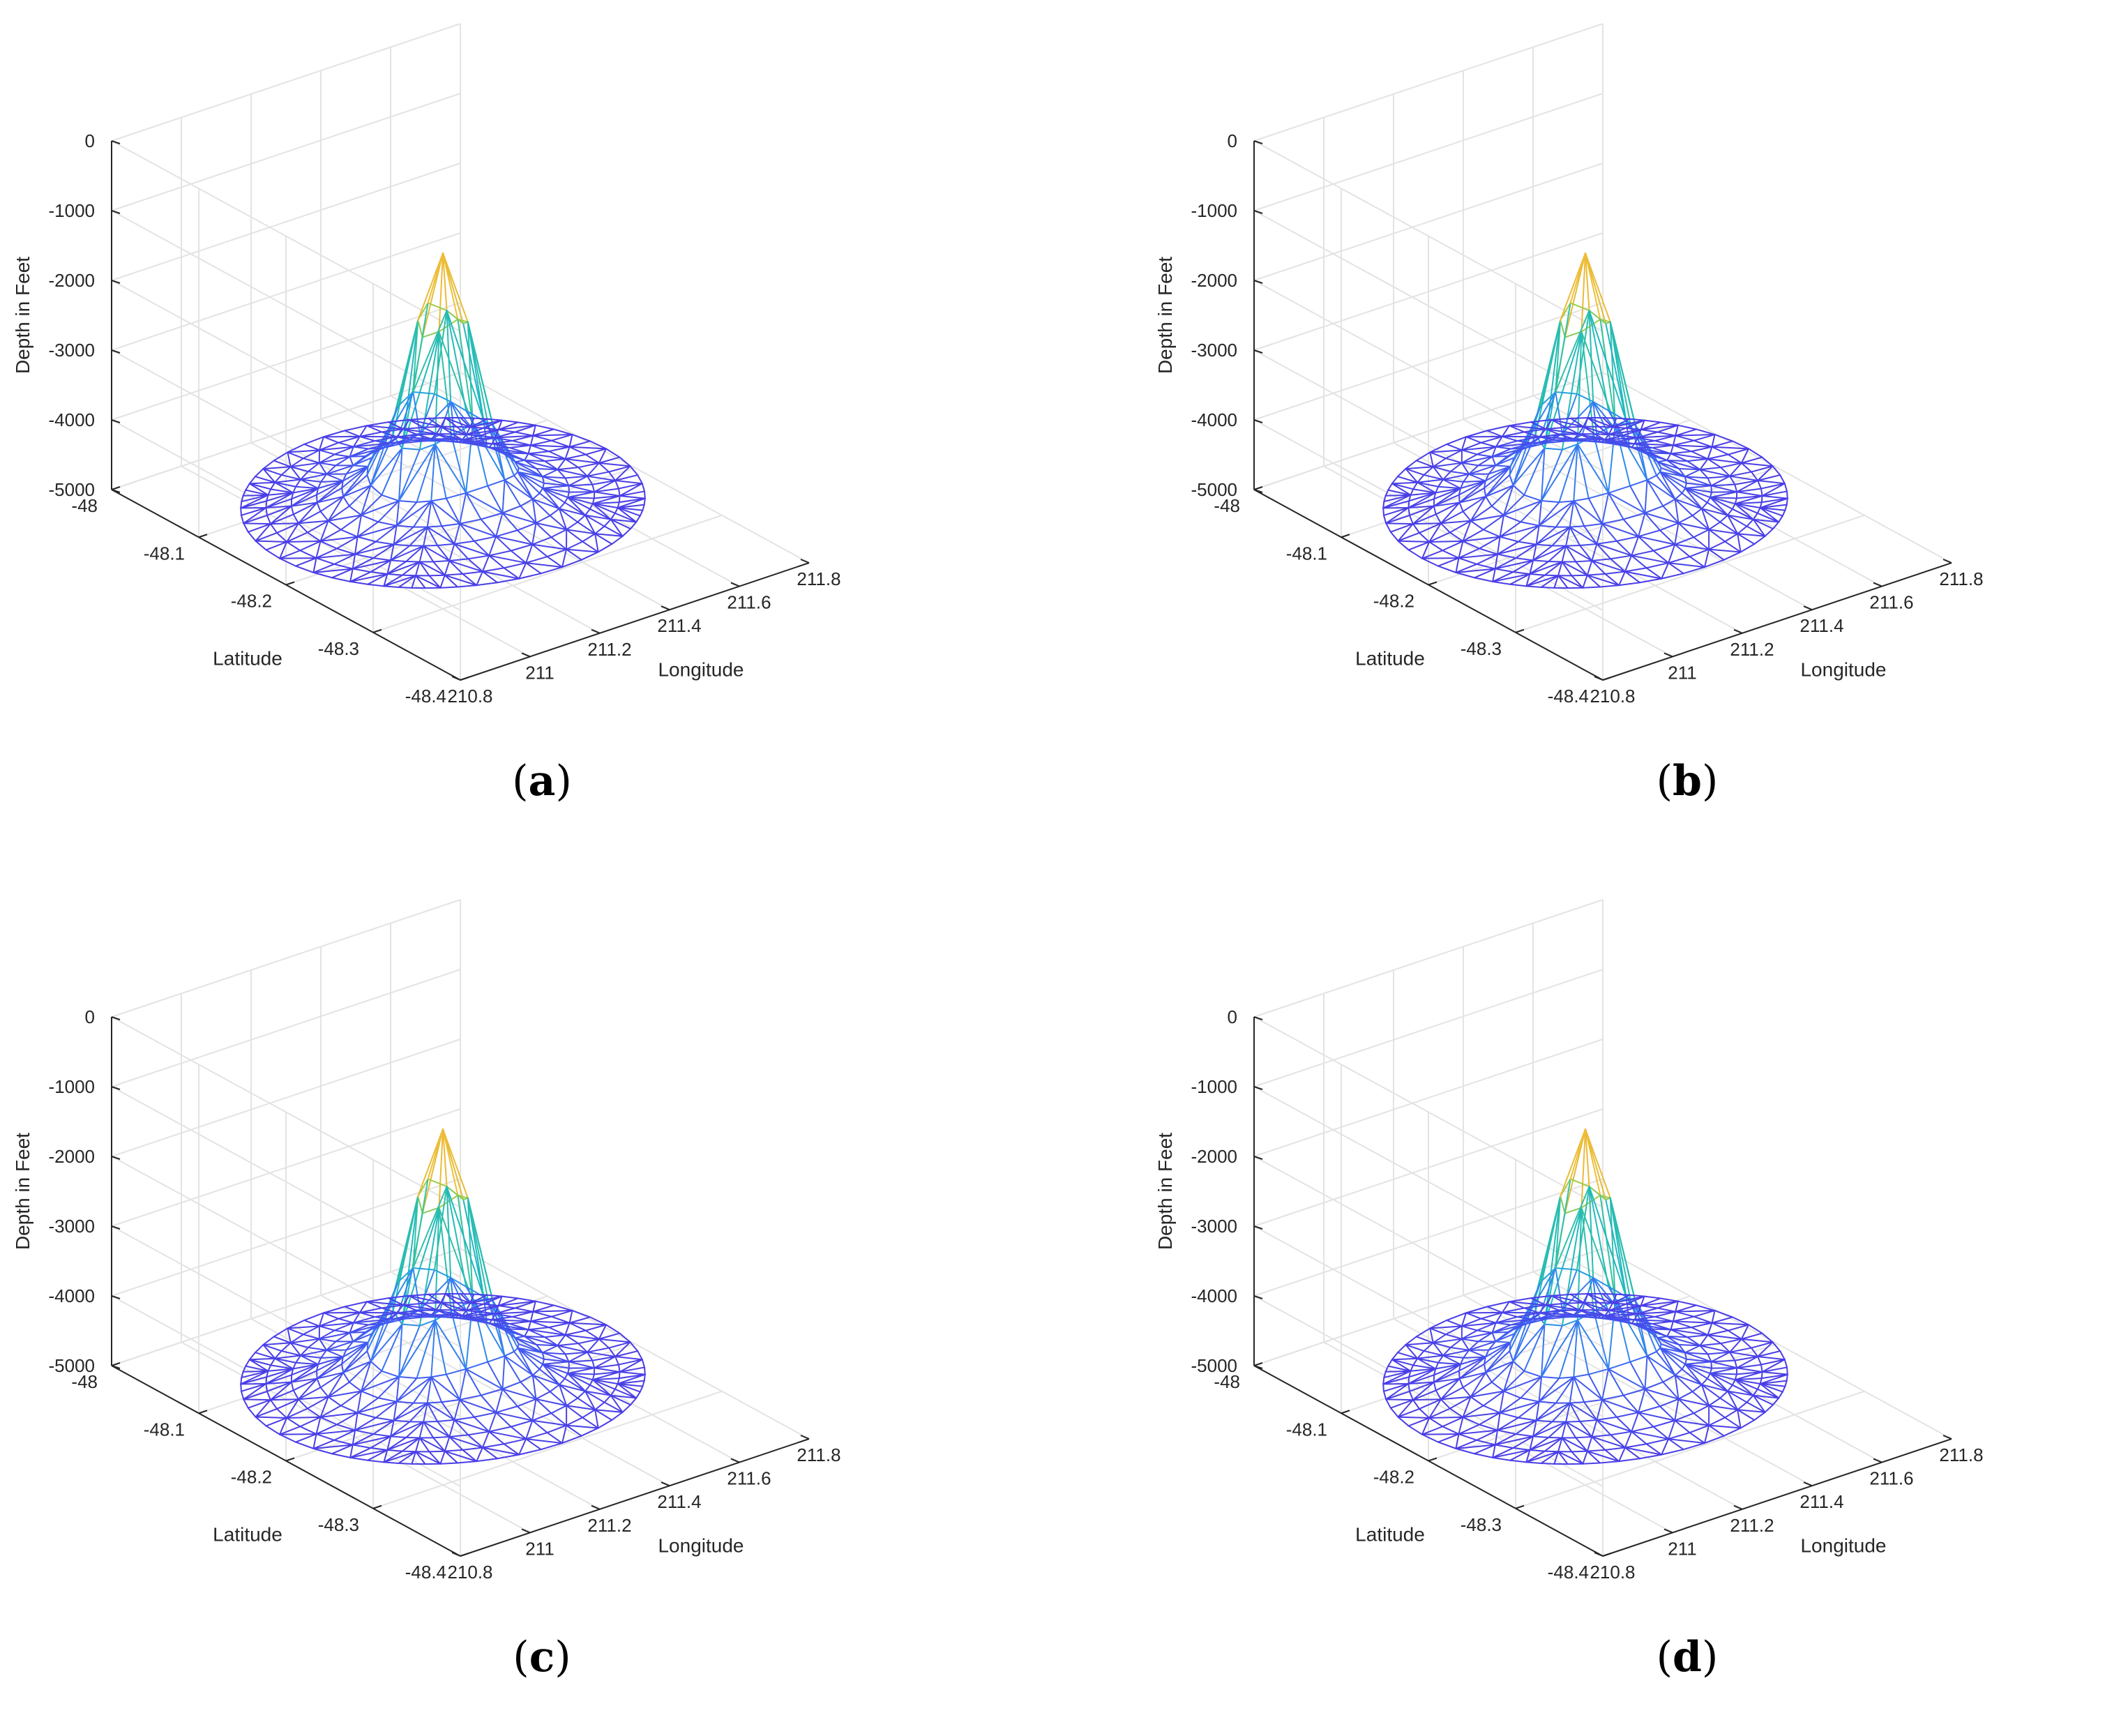 This screenshot has height=1736, width=2128. Describe the element at coordinates (1227, 1381) in the screenshot. I see `y-tick-label: -48` at that location.